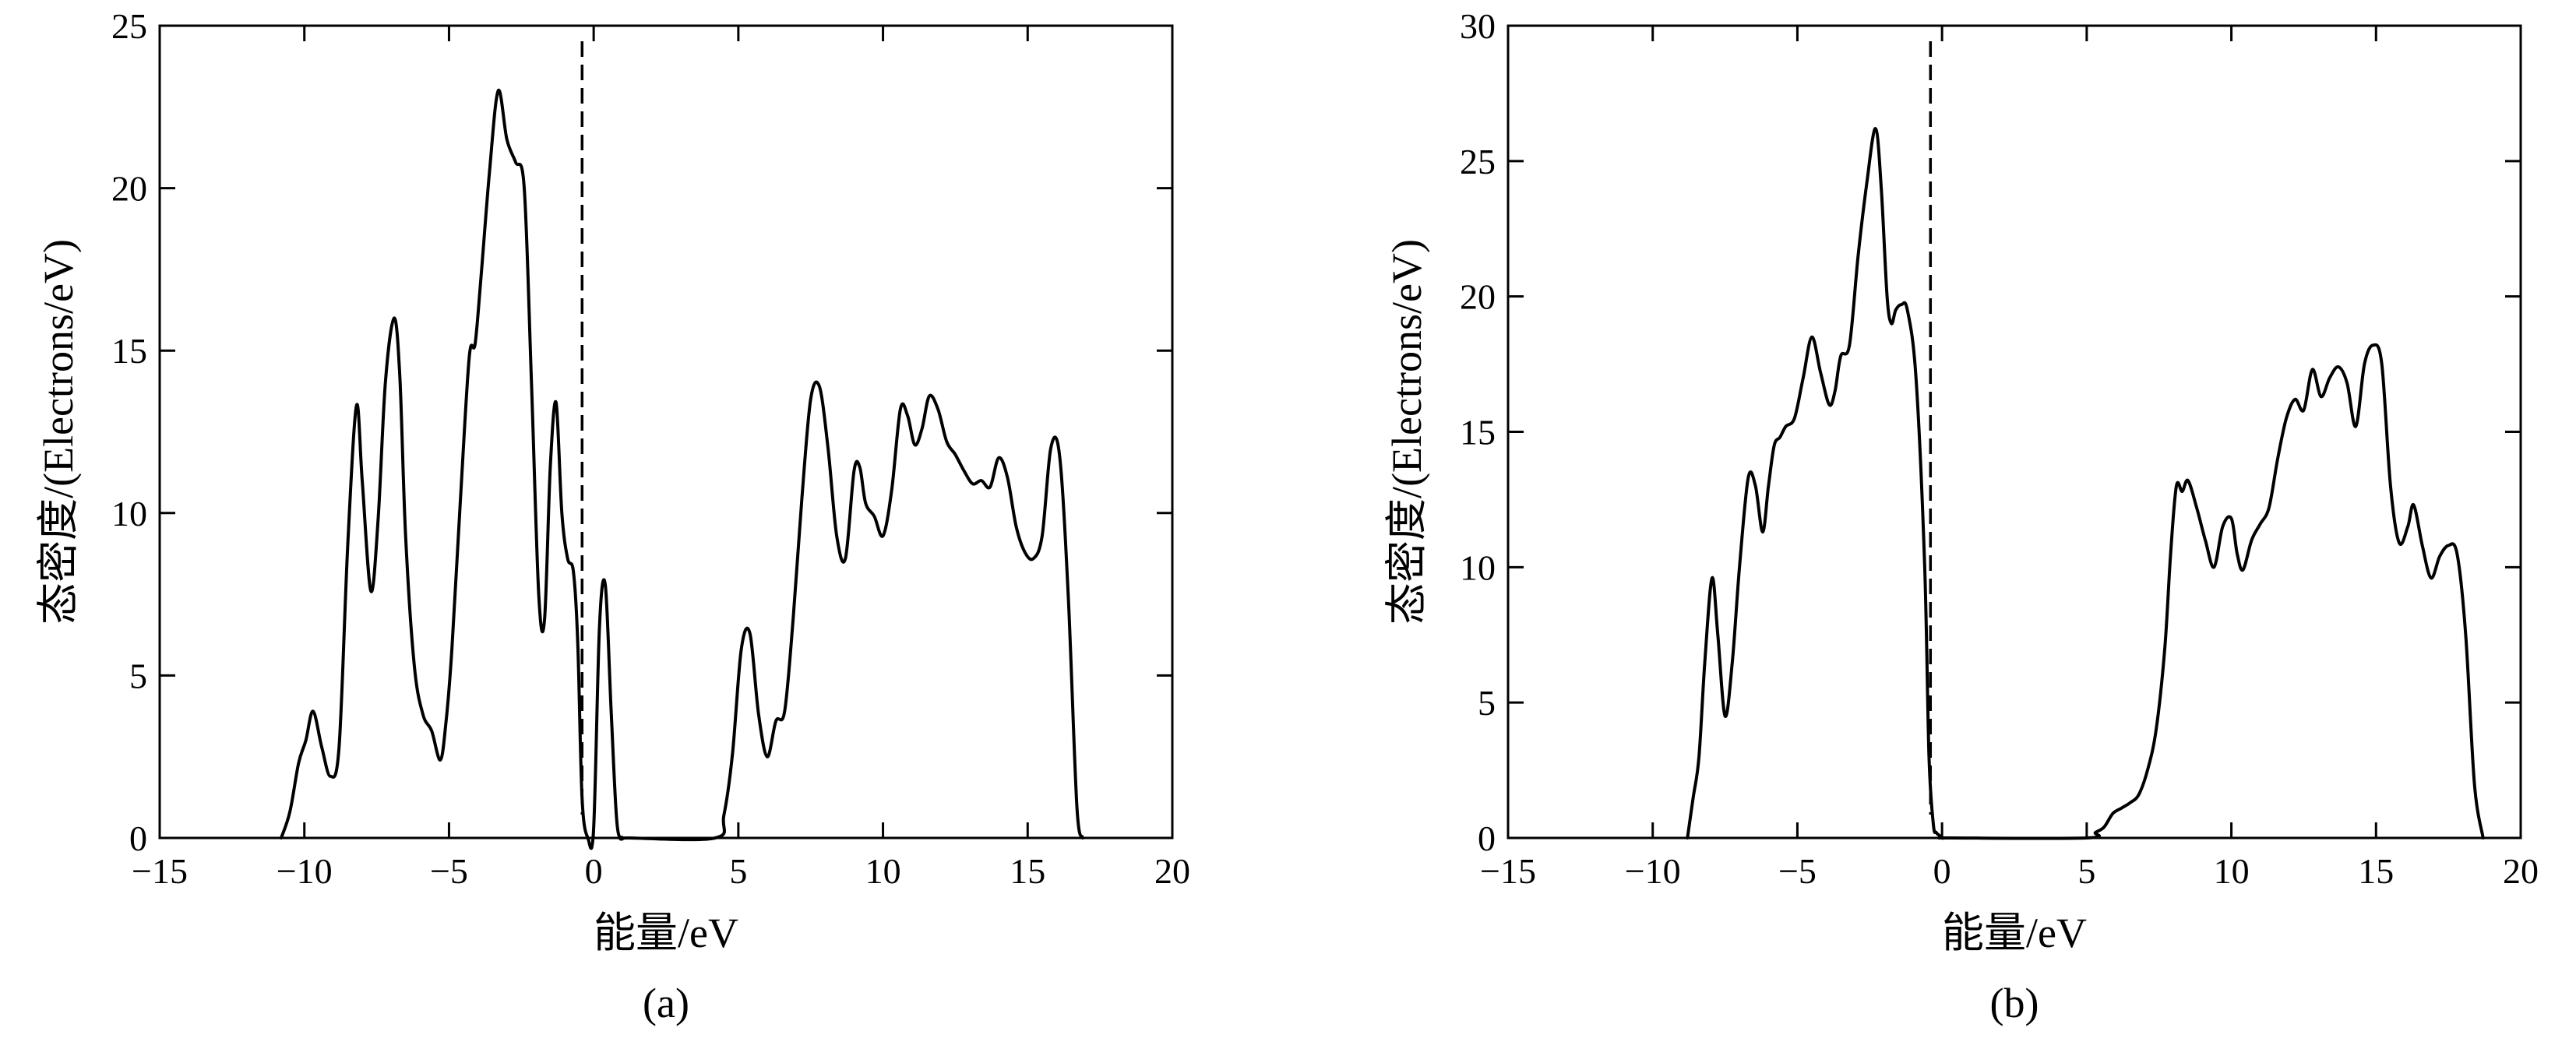  Describe the element at coordinates (2014, 1003) in the screenshot. I see `panel-label: (b)` at that location.